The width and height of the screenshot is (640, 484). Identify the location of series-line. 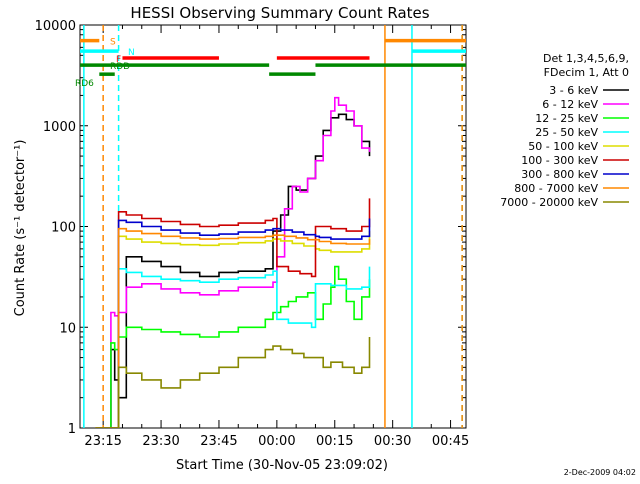
(233, 382).